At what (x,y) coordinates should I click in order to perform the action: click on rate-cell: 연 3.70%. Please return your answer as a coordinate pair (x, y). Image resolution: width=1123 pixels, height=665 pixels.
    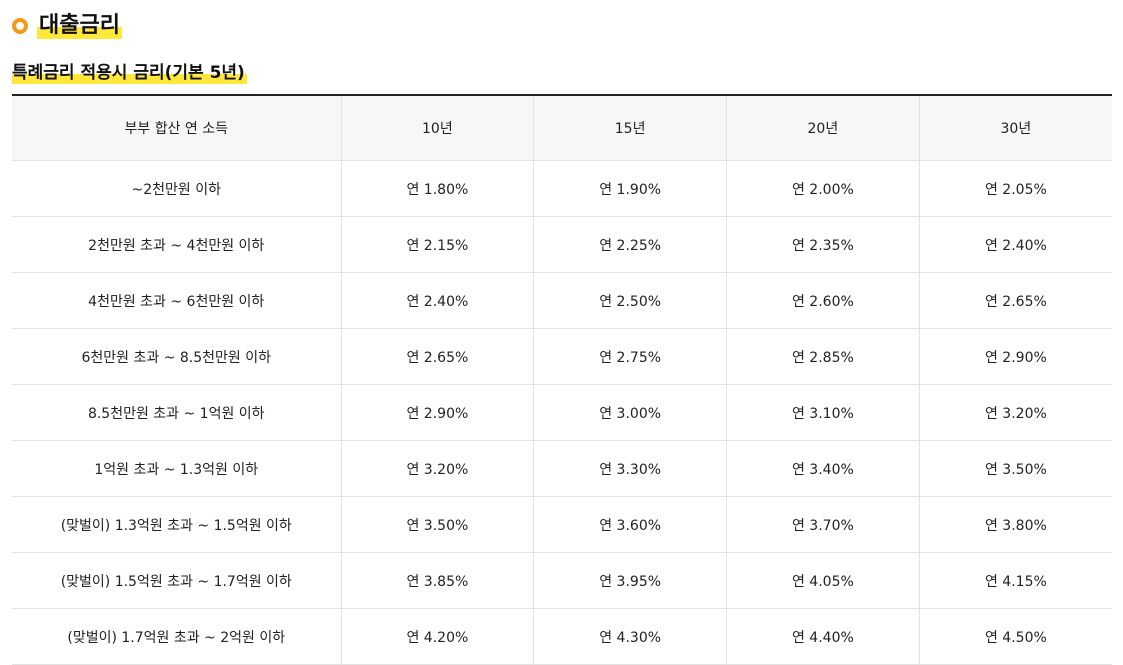
    Looking at the image, I should click on (823, 524).